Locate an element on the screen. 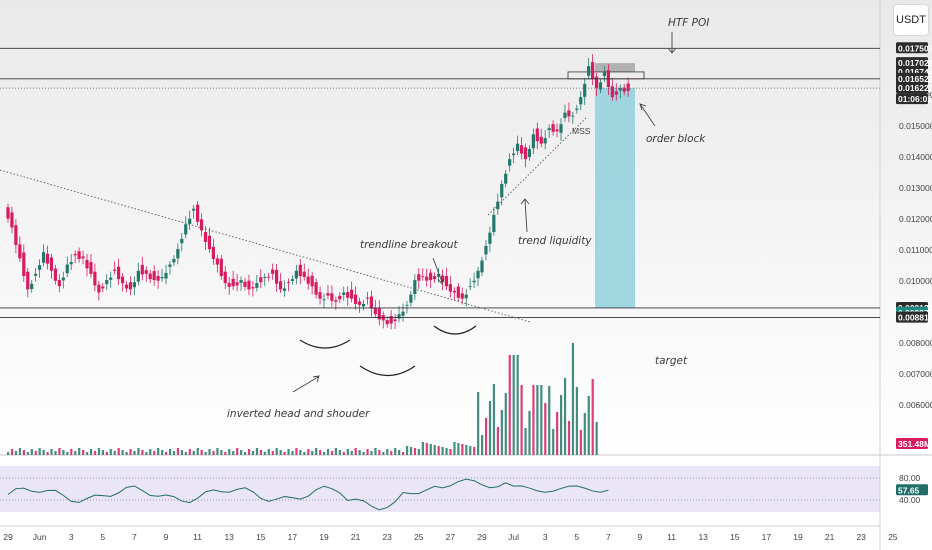  left-shoulder-arc is located at coordinates (325, 344).